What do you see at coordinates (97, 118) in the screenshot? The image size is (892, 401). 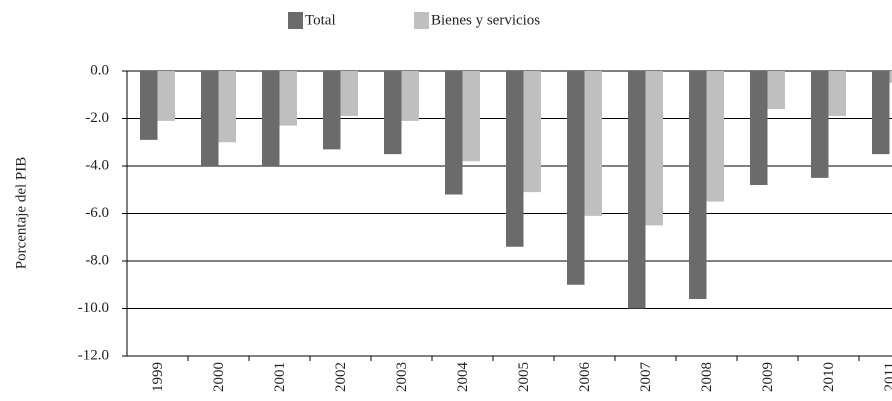 I see `y-tick-label: -2.0` at bounding box center [97, 118].